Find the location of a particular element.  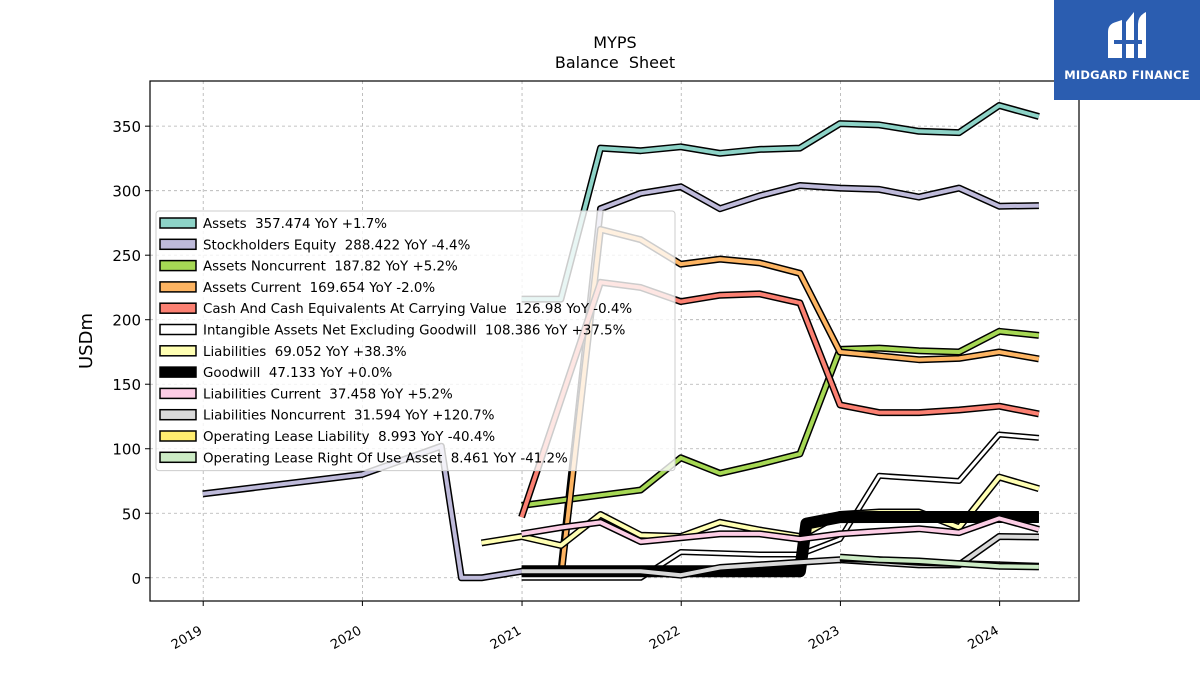

y-tick-label: 350 is located at coordinates (126, 127).